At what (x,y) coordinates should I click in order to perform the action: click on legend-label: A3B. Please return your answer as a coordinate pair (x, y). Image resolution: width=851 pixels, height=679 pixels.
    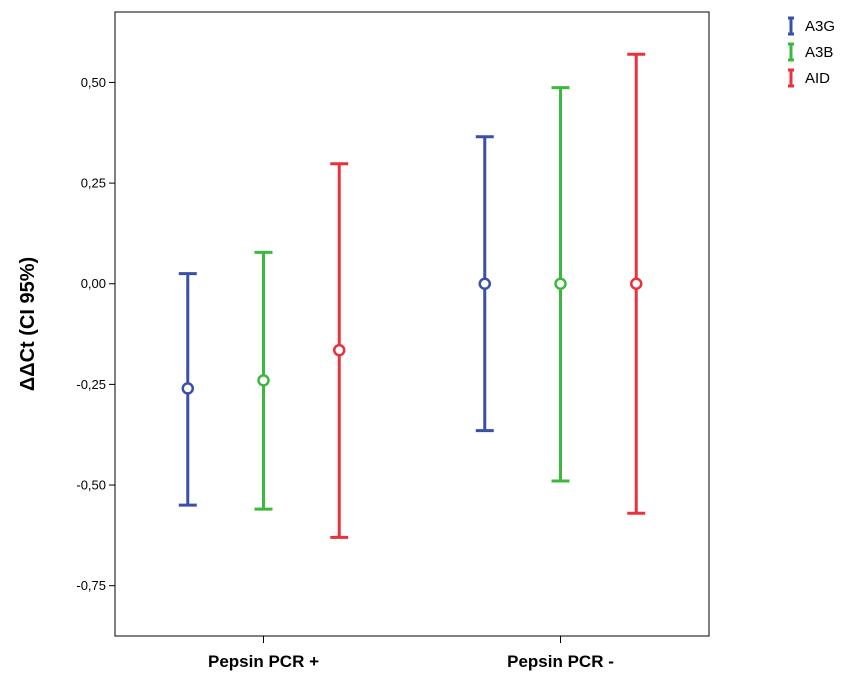
    Looking at the image, I should click on (819, 52).